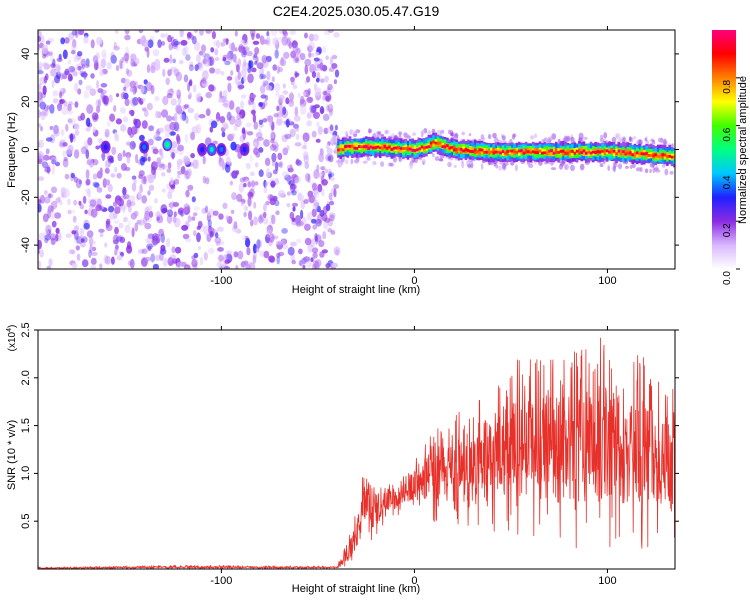  Describe the element at coordinates (26, 54) in the screenshot. I see `spectrogram-ytick-label: 40` at that location.